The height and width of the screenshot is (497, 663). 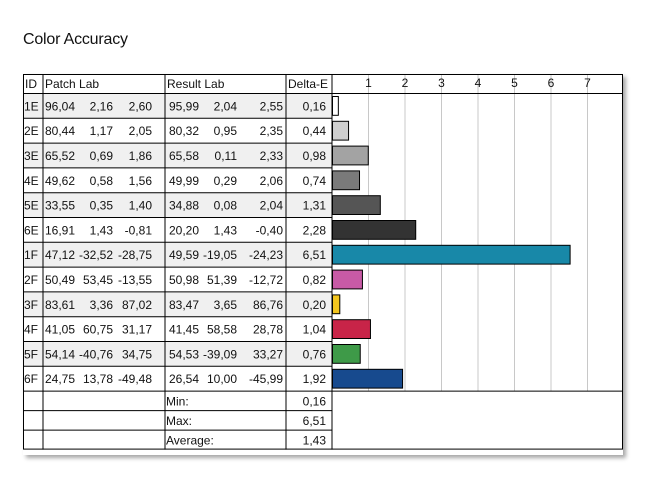 What do you see at coordinates (315, 106) in the screenshot?
I see `delta-e-value: 0,16` at bounding box center [315, 106].